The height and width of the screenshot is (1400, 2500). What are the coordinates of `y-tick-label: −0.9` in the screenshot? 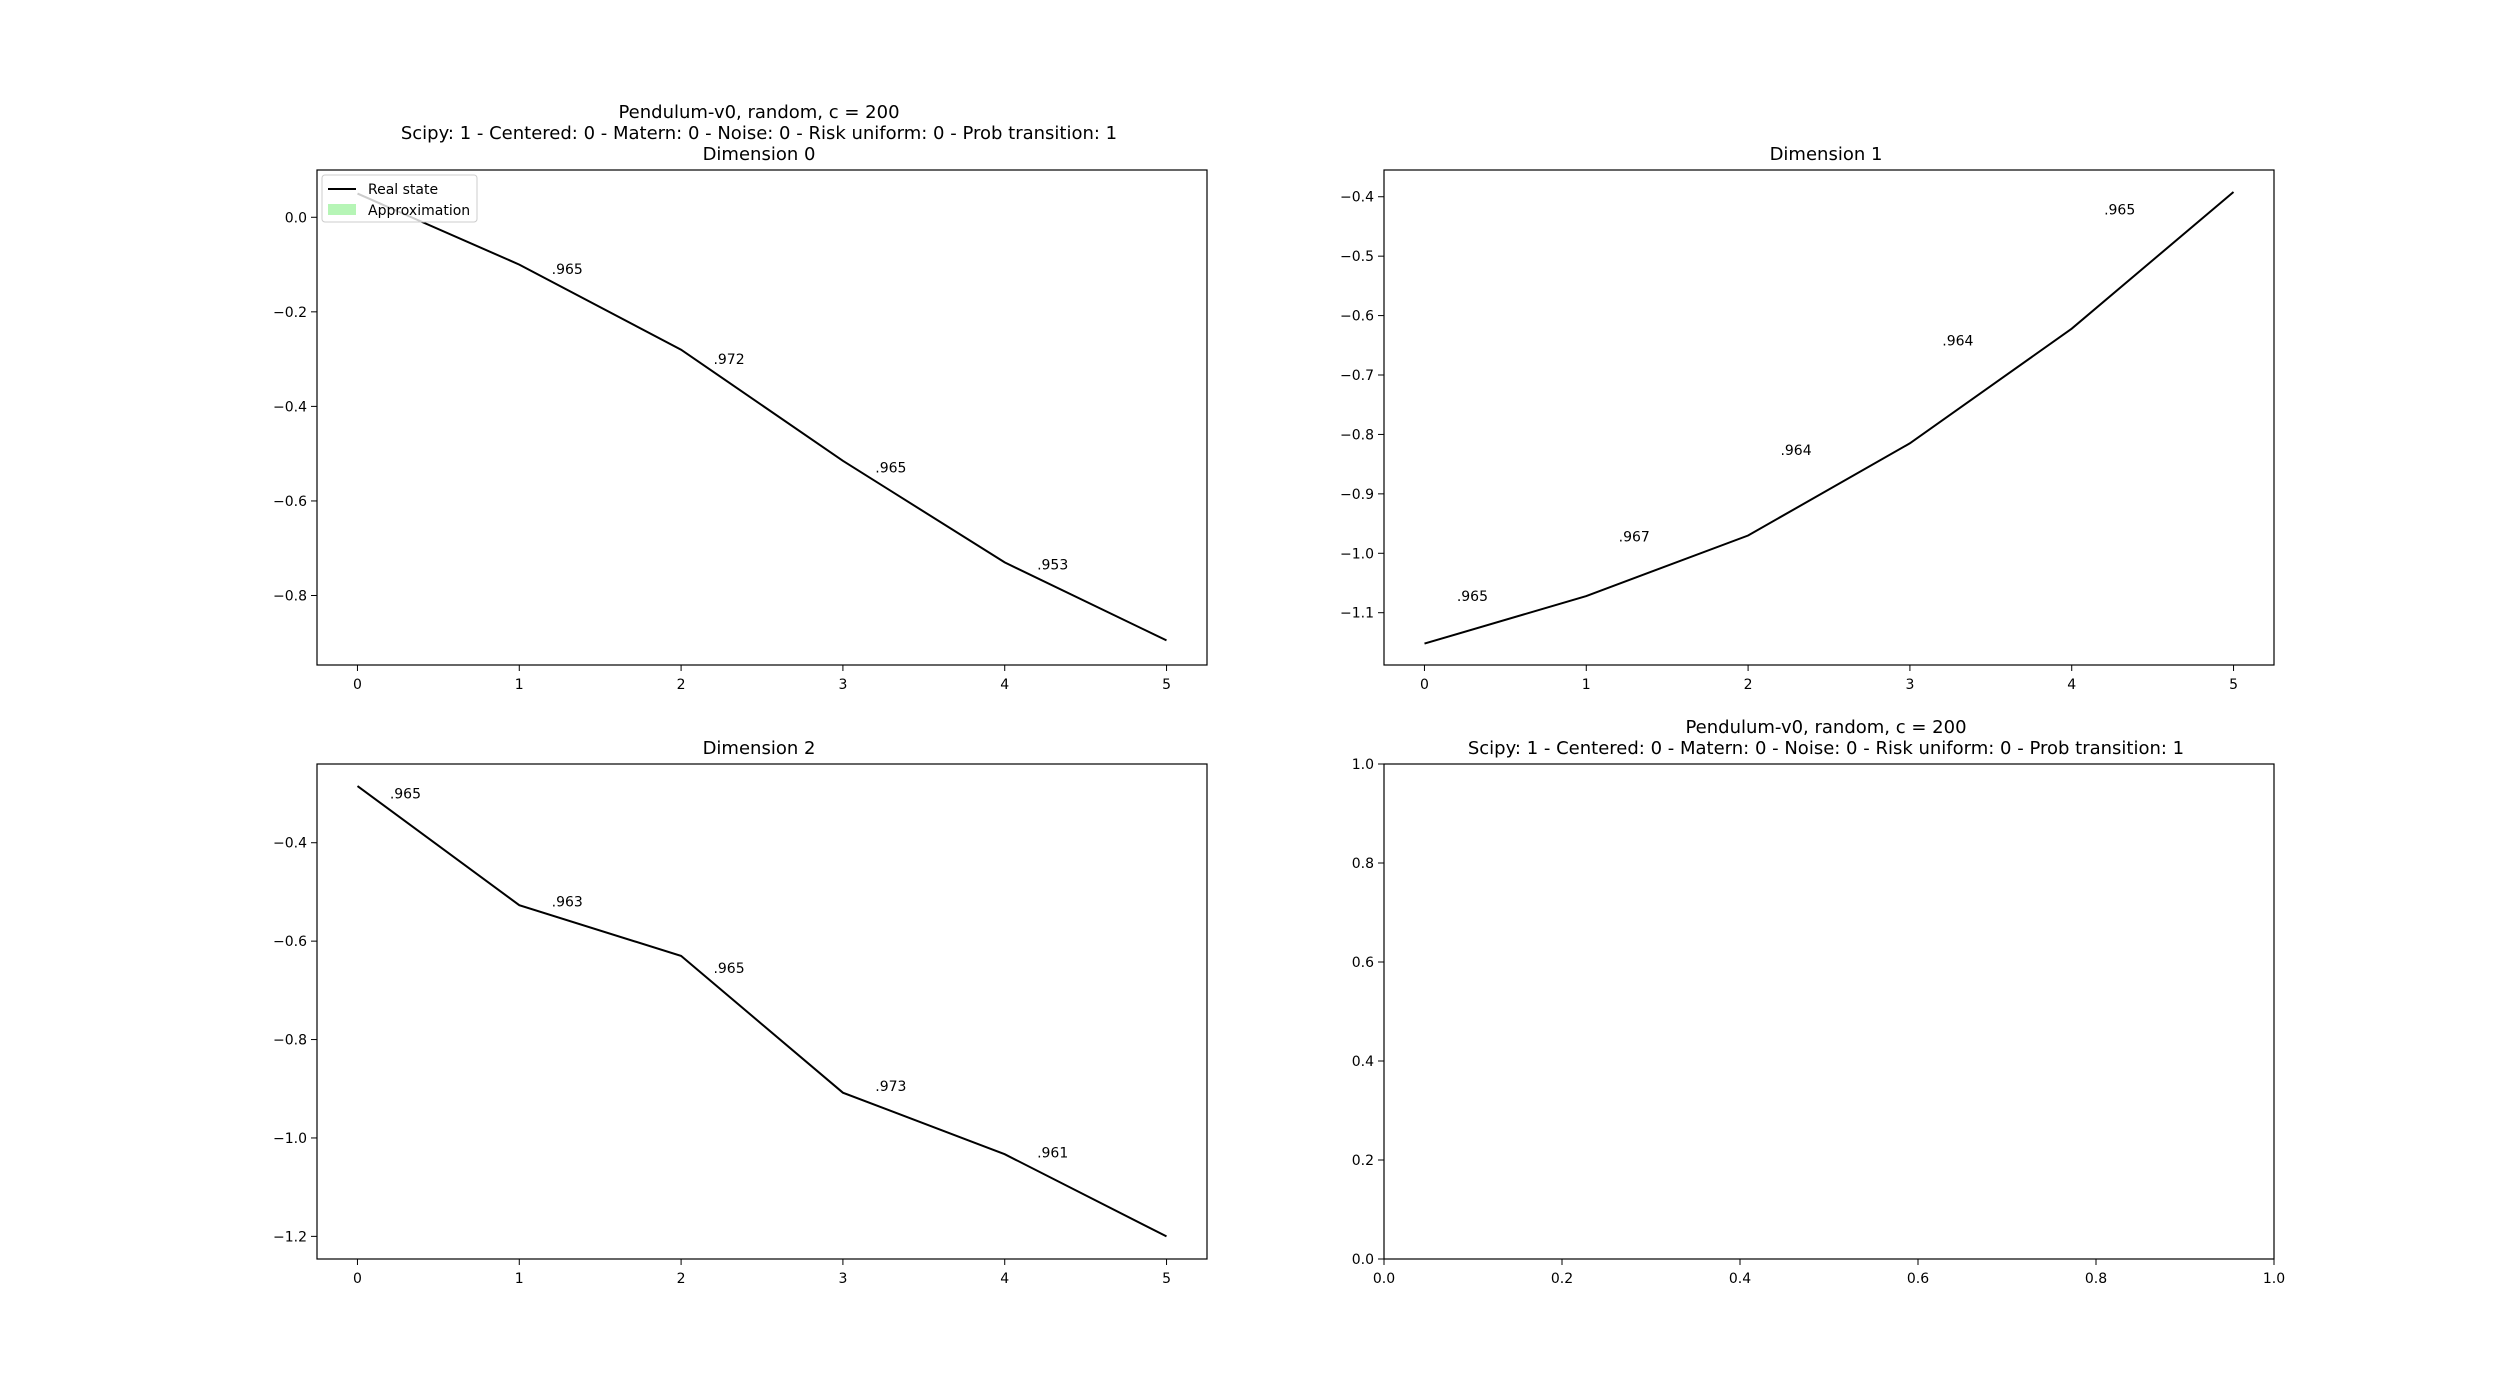 It's located at (1357, 495).